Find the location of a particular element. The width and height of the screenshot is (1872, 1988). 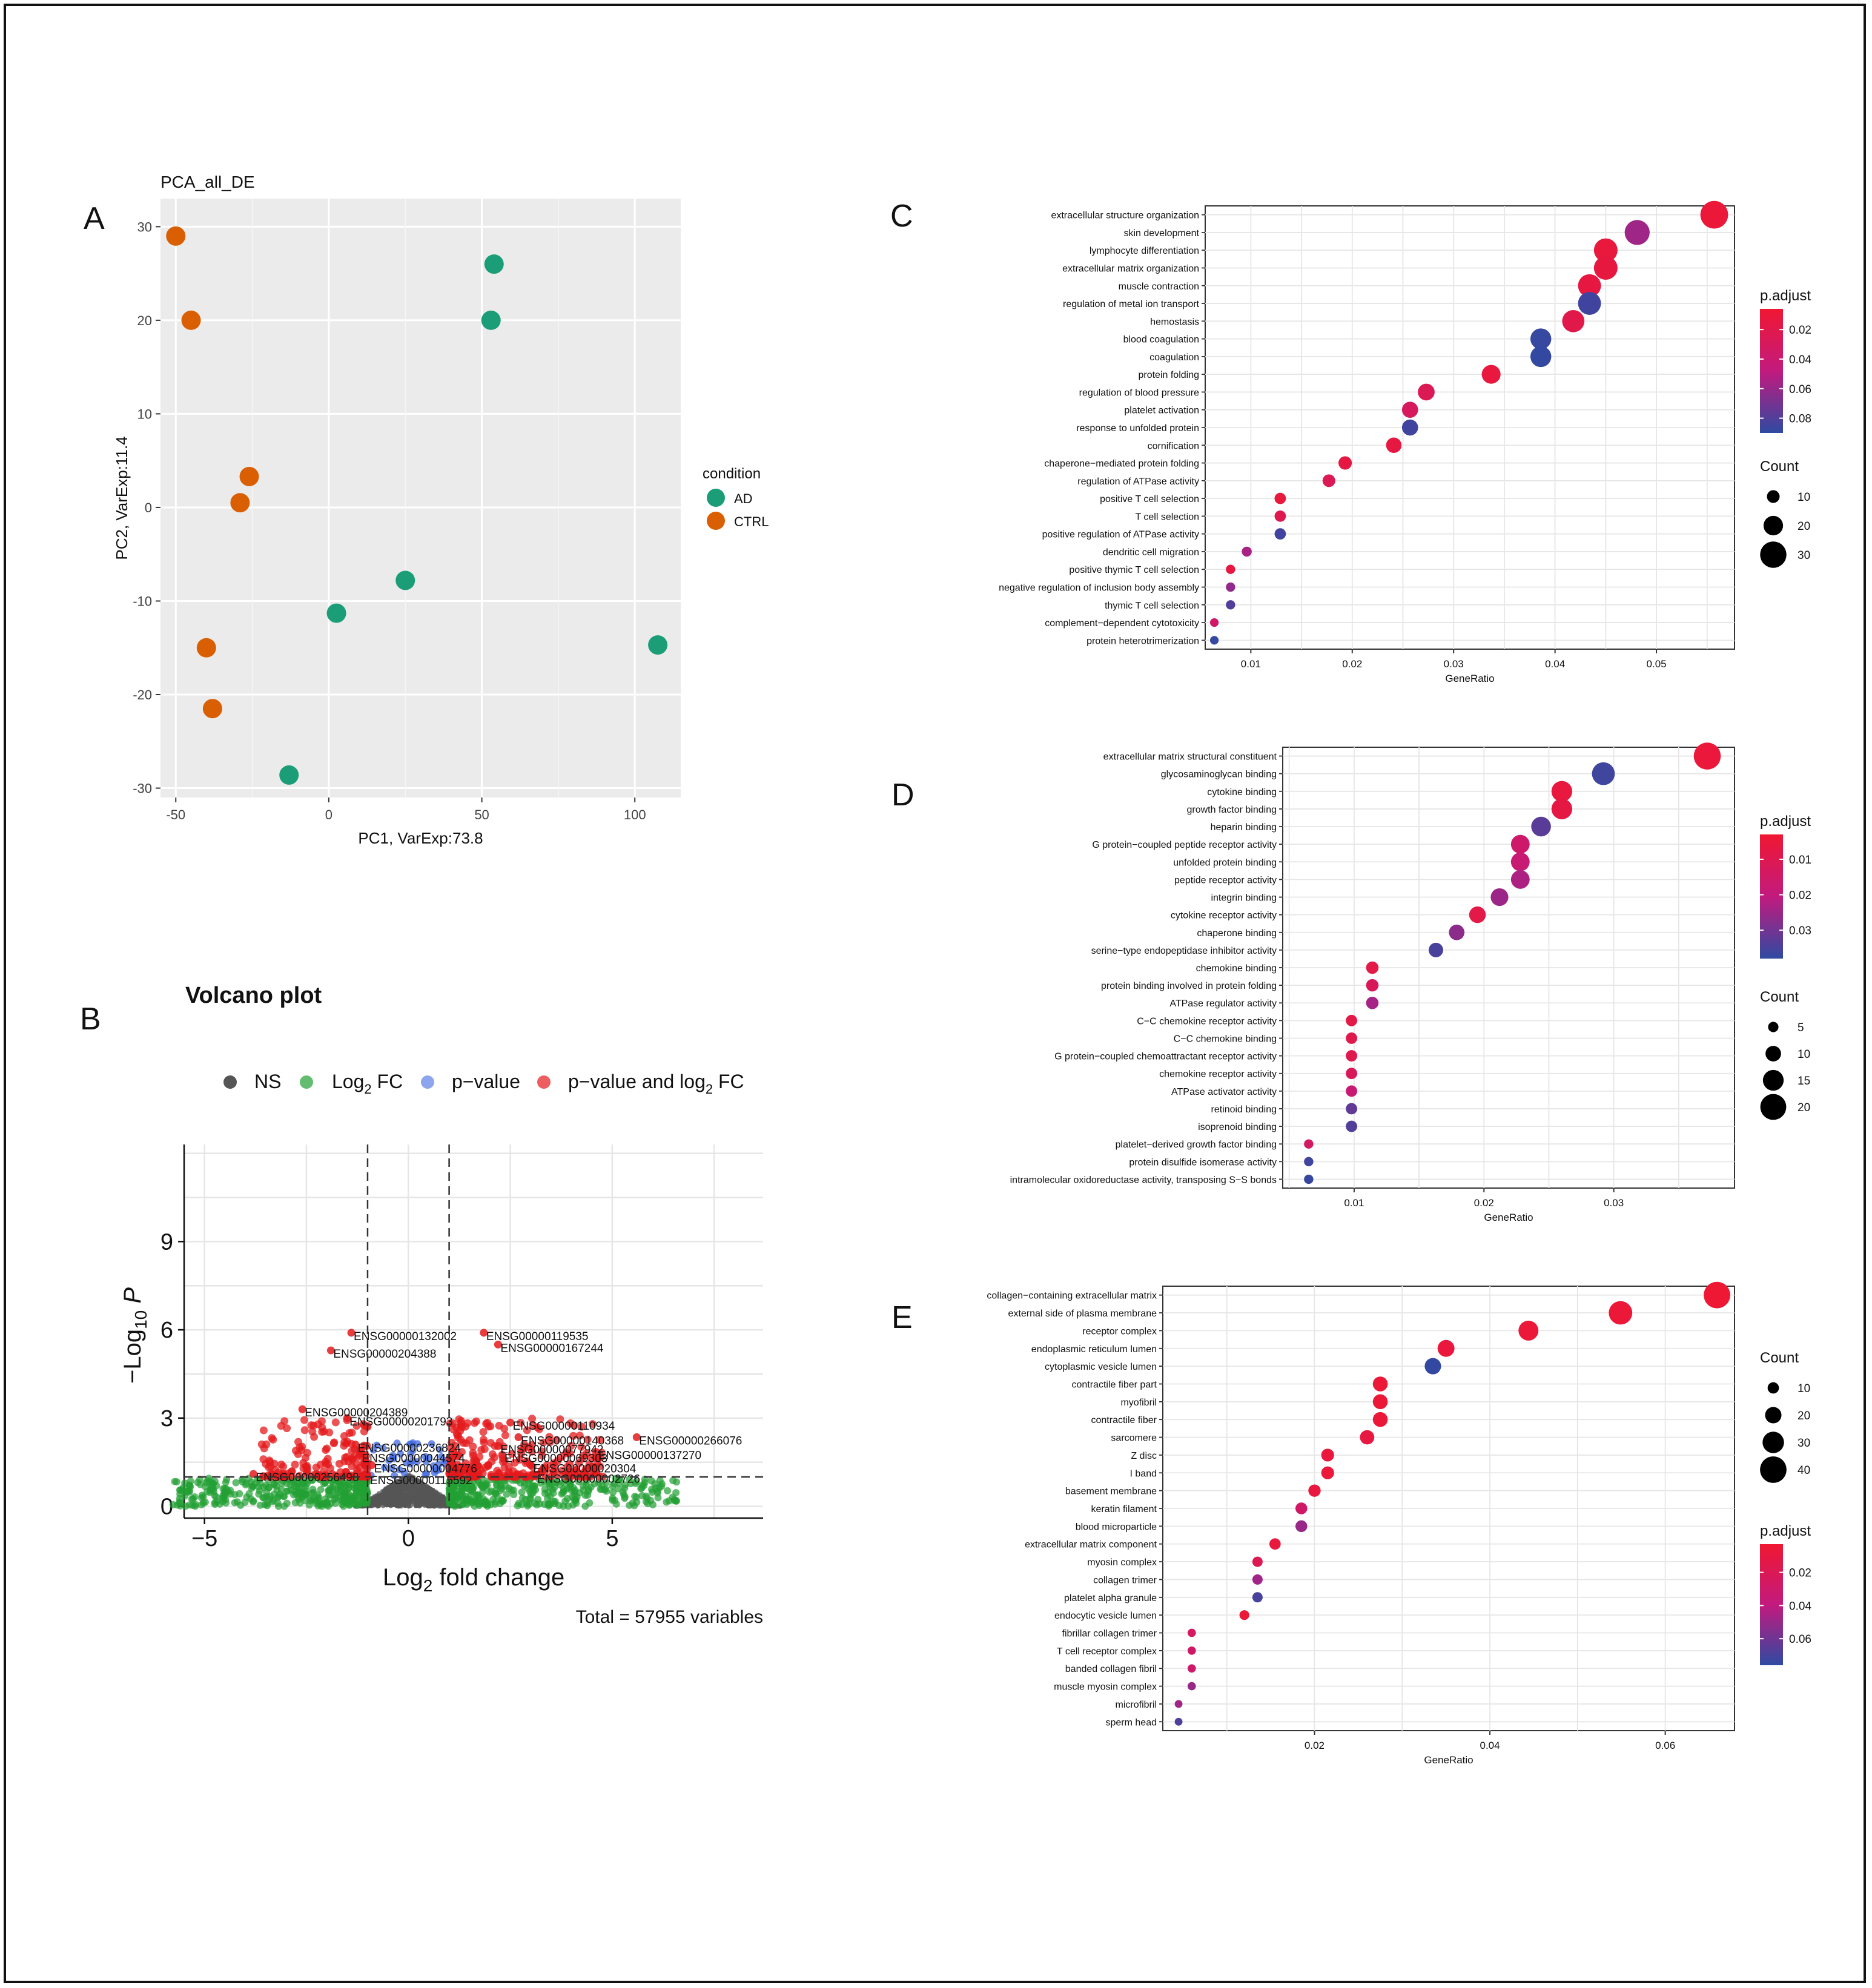

volcano-gene-label: ENSG00000004776 is located at coordinates (425, 1469).